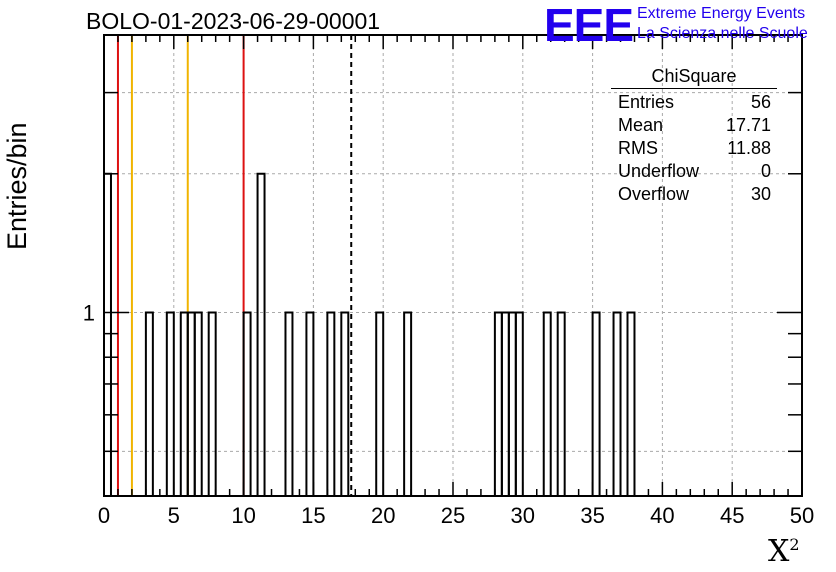 This screenshot has width=836, height=572. Describe the element at coordinates (453, 515) in the screenshot. I see `x-tick-label: 25` at that location.